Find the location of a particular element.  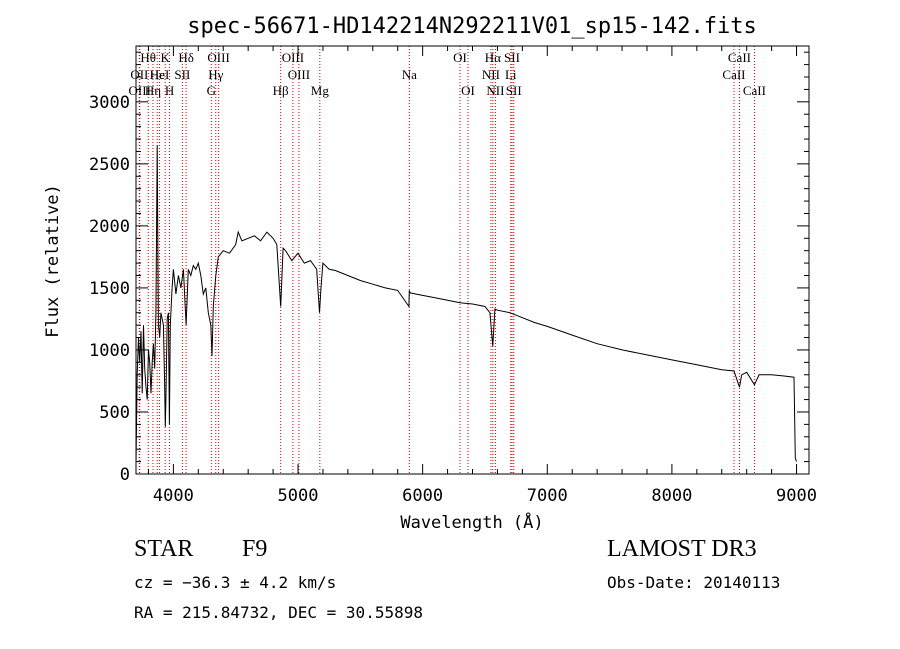

redshift-cz: cz = −36.3 ± 4.2 km/s is located at coordinates (235, 582).